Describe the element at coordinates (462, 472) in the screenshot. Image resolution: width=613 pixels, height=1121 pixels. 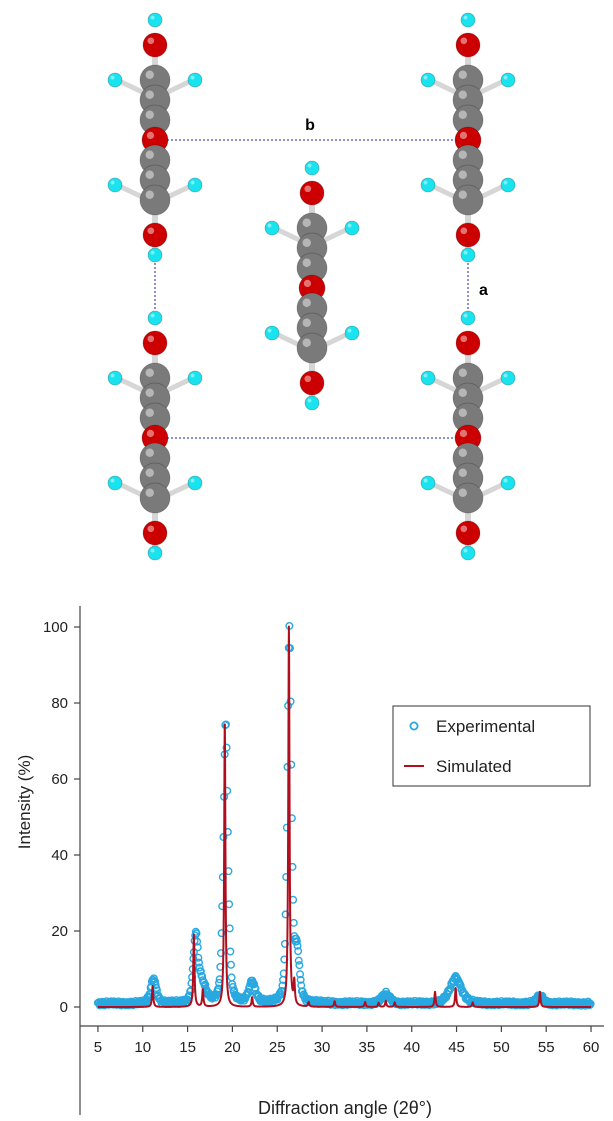
I see `molecule-bottom-right-carbon-lower-1-highlight` at that location.